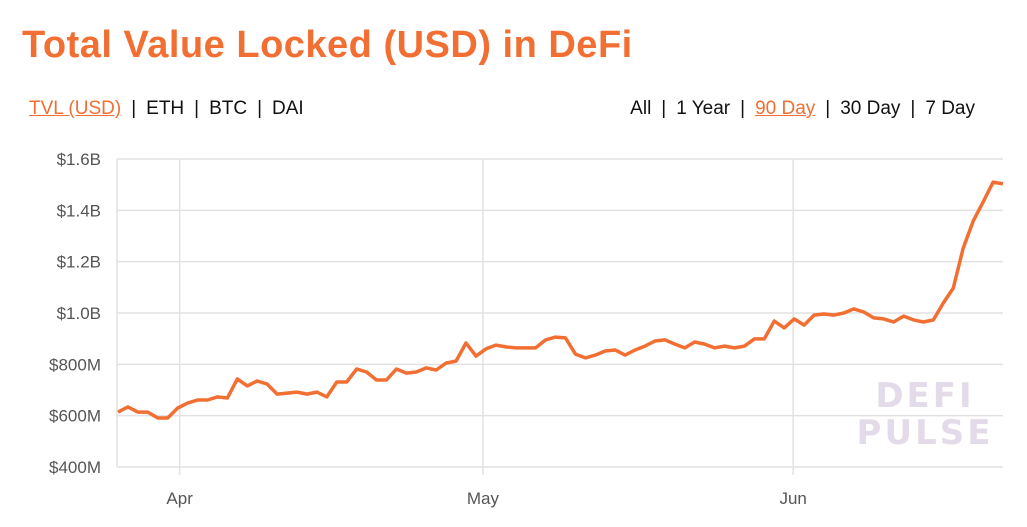  I want to click on tab-tvl-usd: TVL (USD), so click(75, 108).